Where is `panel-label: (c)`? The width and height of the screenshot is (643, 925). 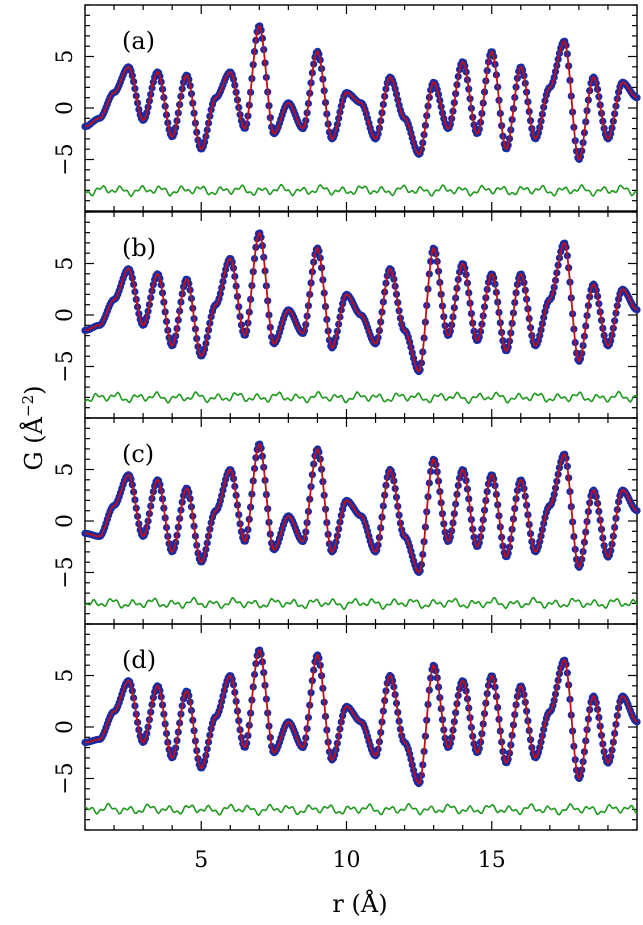
panel-label: (c) is located at coordinates (138, 454).